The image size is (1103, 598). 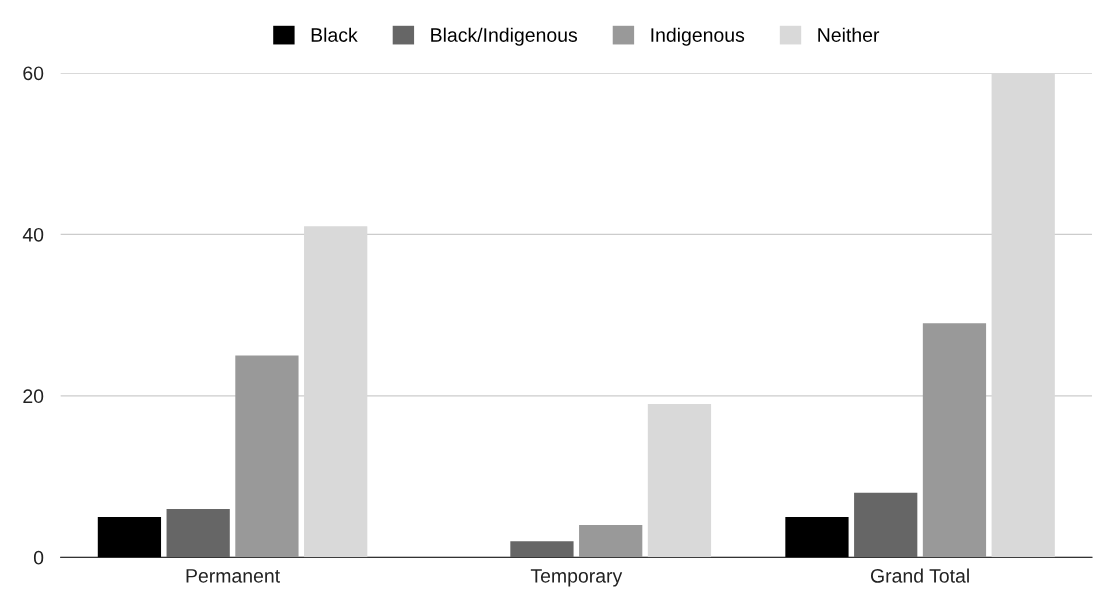 I want to click on legend-label: Black, so click(x=334, y=34).